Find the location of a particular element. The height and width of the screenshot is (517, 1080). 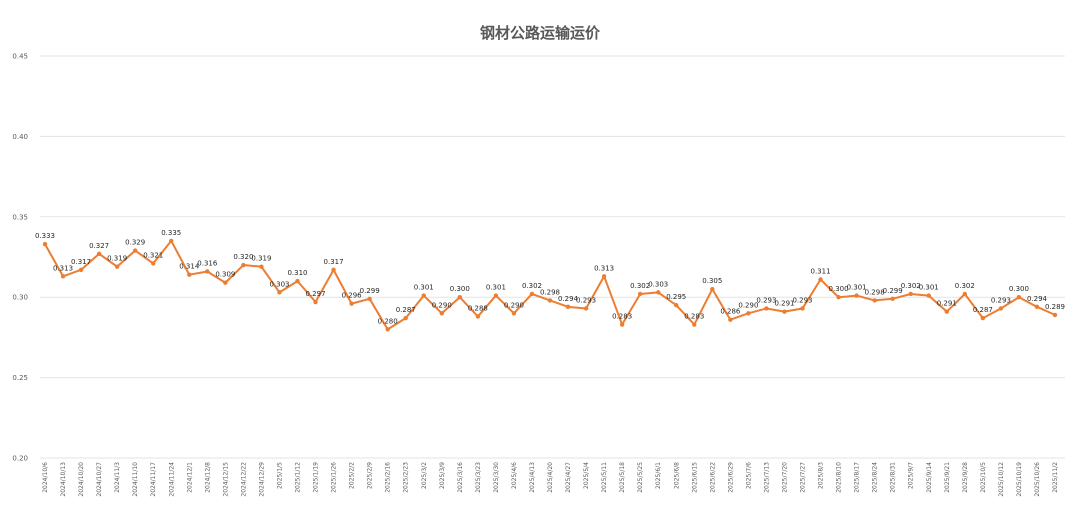

x-tick-label: 2025/2/9 is located at coordinates (370, 475).